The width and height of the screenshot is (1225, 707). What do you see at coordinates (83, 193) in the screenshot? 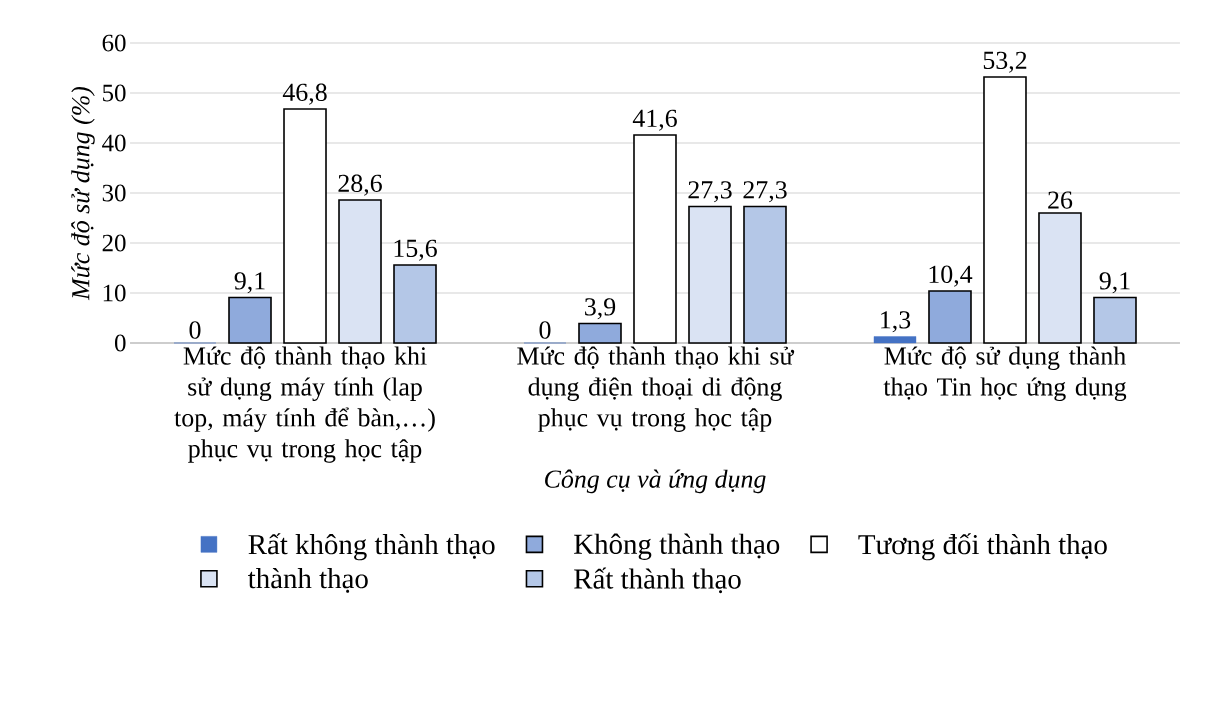
I see `y-axis-title: Mức độ sử dụng (%)` at bounding box center [83, 193].